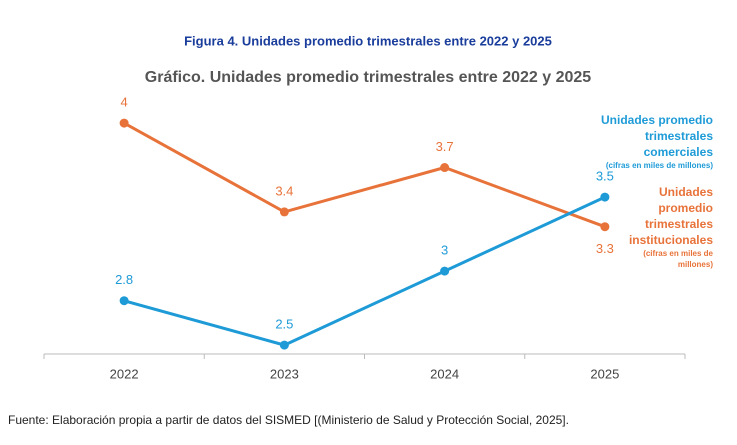  Describe the element at coordinates (284, 190) in the screenshot. I see `data-label: 3.4` at that location.